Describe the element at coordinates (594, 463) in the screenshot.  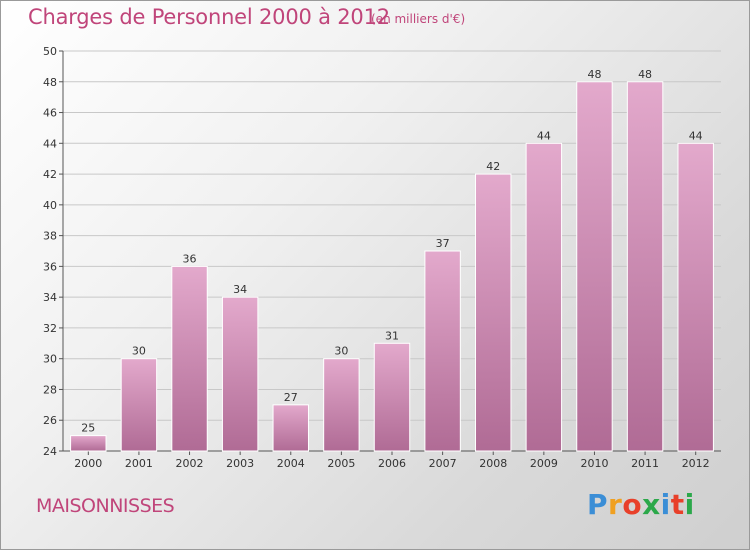
I see `x-tick-label: 2010` at that location.